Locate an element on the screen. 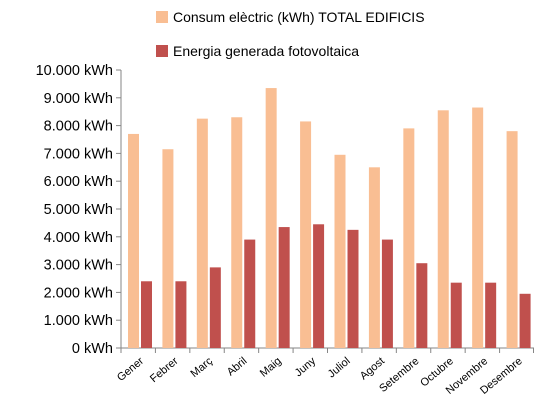 This screenshot has width=534, height=412. y-tick-label: 4.000 kWh is located at coordinates (78, 238).